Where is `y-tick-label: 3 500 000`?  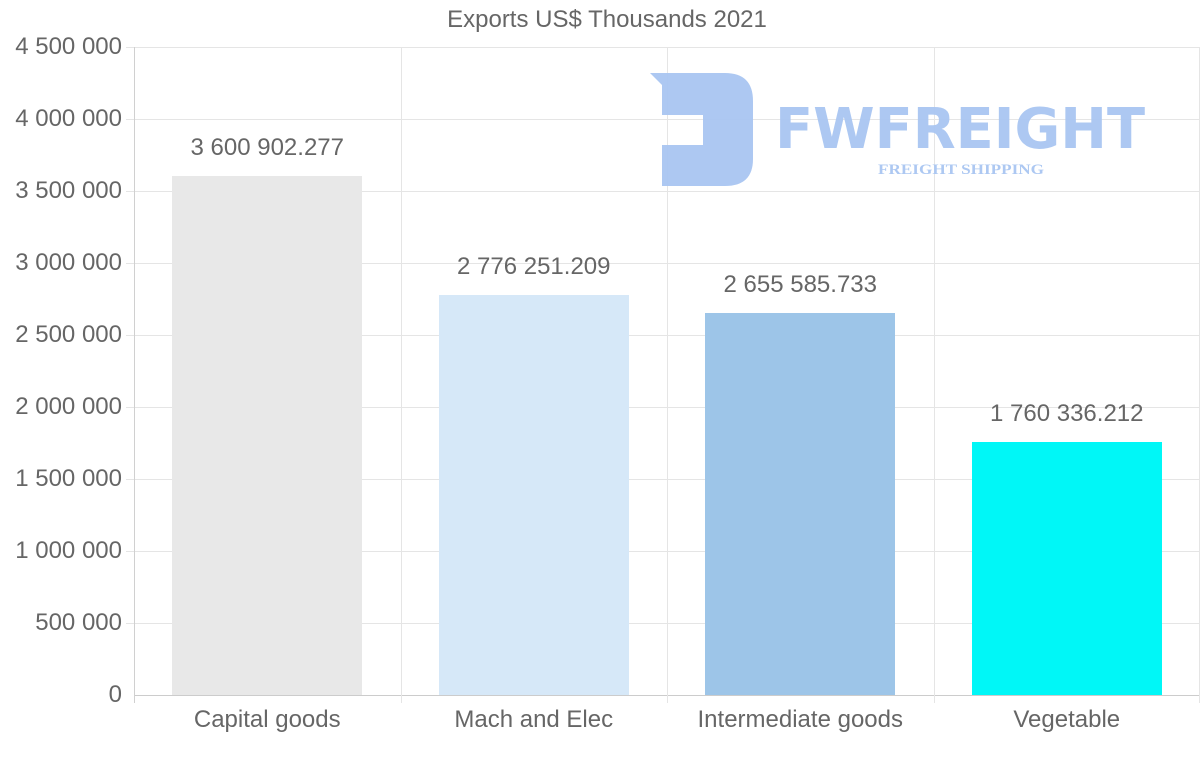 y-tick-label: 3 500 000 is located at coordinates (68, 190).